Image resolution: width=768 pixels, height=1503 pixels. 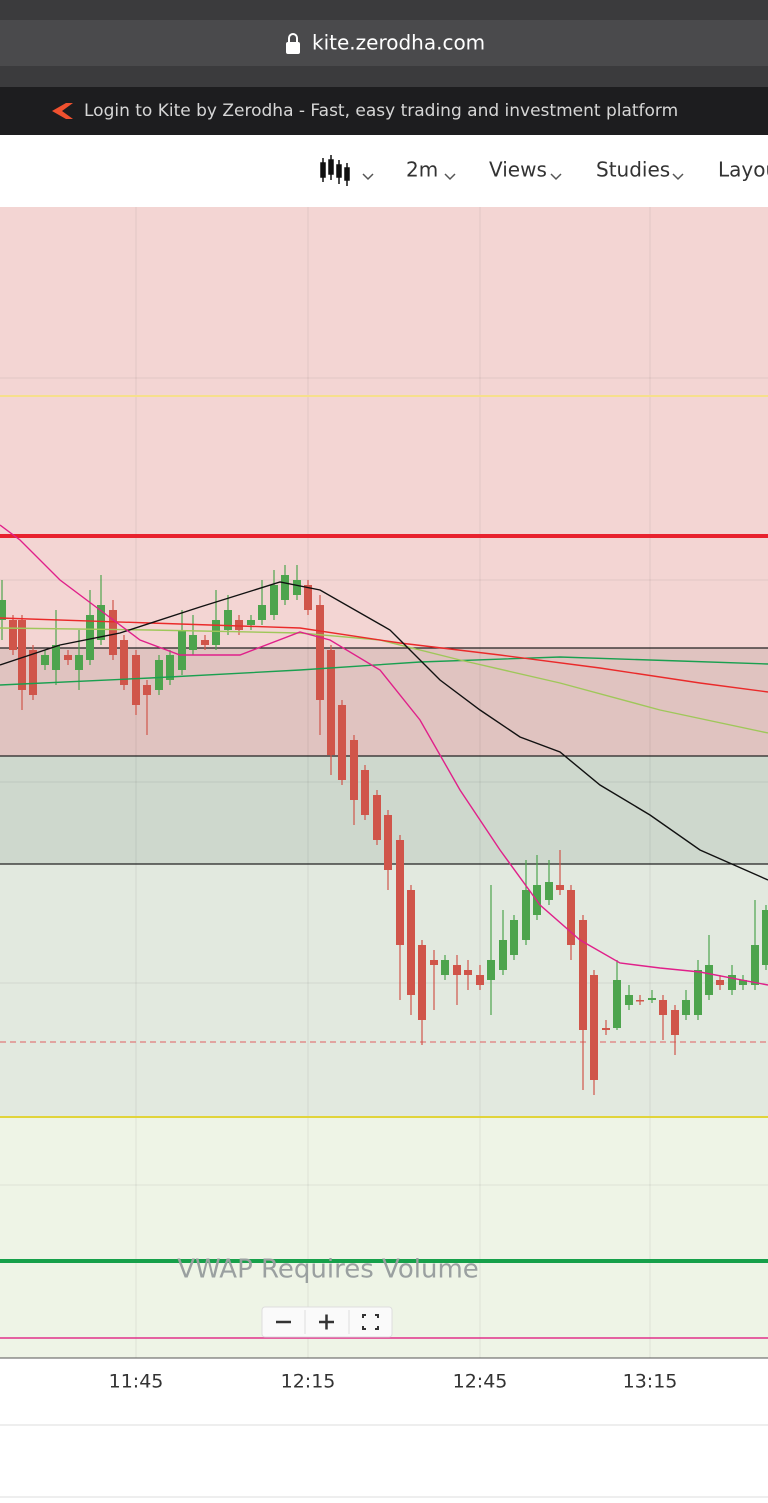 I want to click on chart-type-icon, so click(x=335, y=170).